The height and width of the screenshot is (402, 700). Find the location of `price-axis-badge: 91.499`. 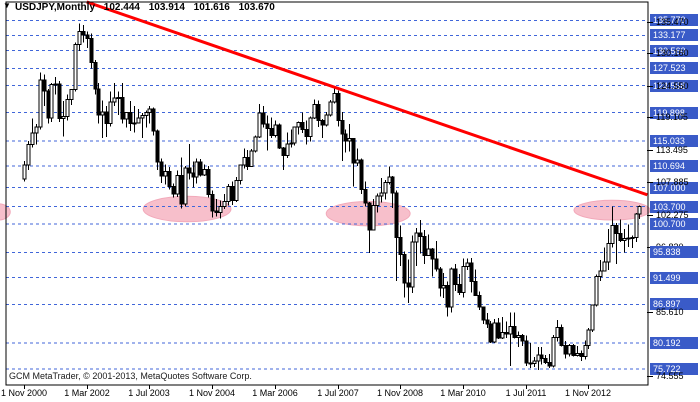

price-axis-badge: 91.499 is located at coordinates (674, 278).